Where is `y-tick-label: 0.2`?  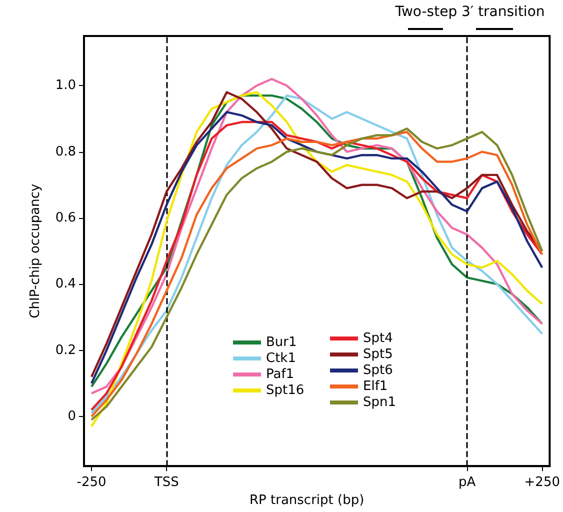
y-tick-label: 0.2 is located at coordinates (65, 350).